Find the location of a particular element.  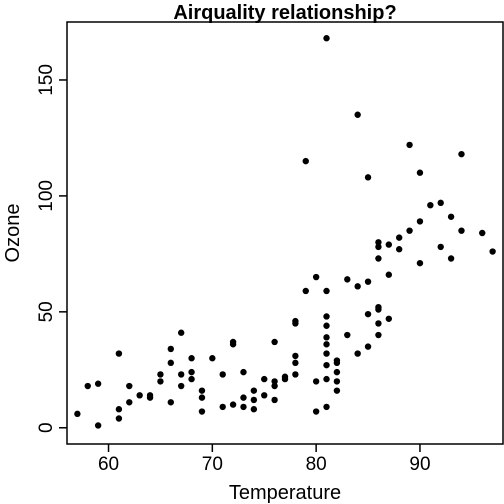

y-tick-label: 0 is located at coordinates (46, 427).